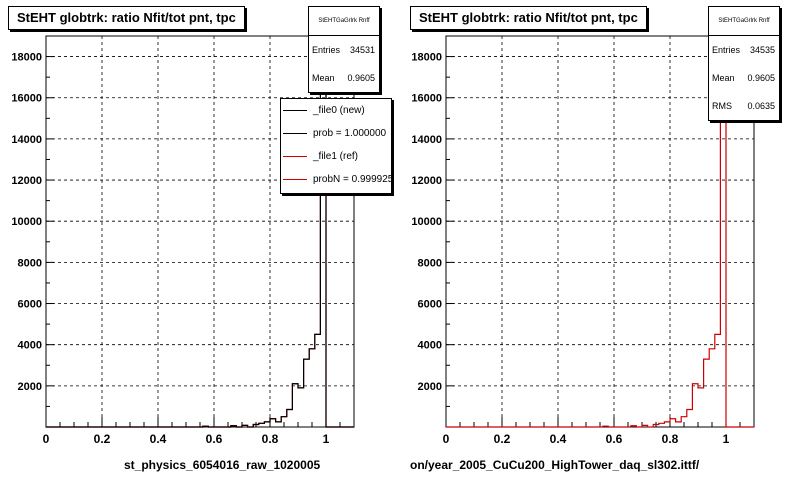 The width and height of the screenshot is (800, 480). Describe the element at coordinates (350, 133) in the screenshot. I see `legend-label: prob = 1.000000` at that location.